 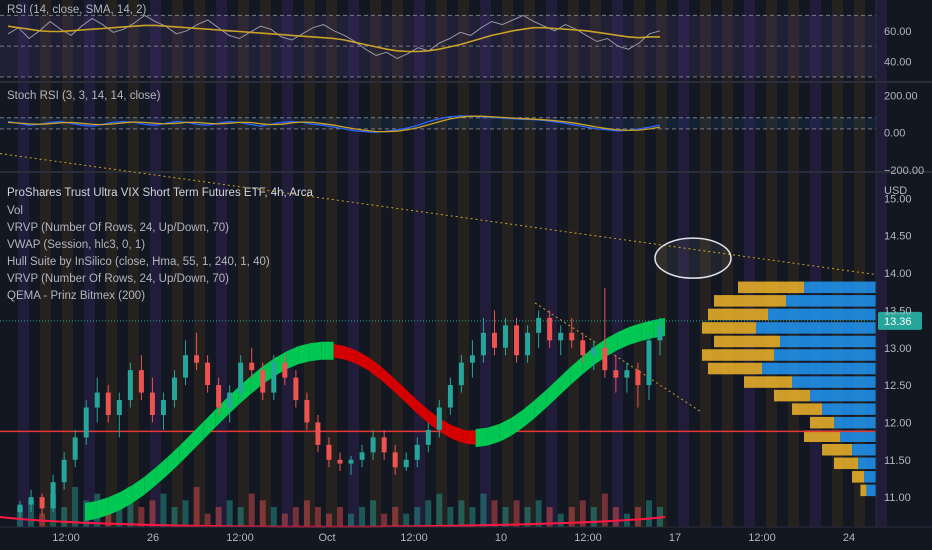 What do you see at coordinates (898, 311) in the screenshot?
I see `price-tick-label: 13.50` at bounding box center [898, 311].